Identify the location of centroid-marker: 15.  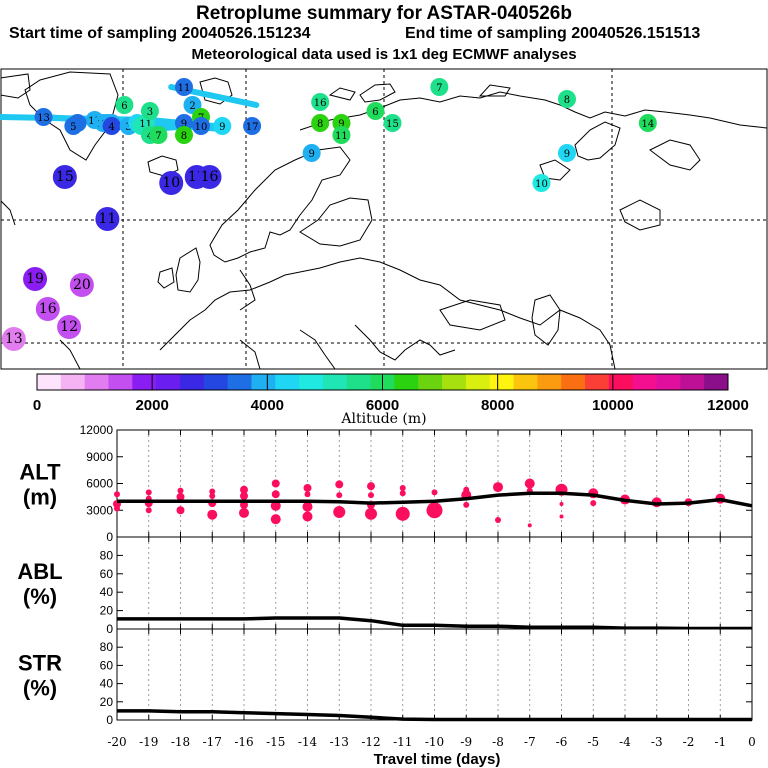
(64, 177).